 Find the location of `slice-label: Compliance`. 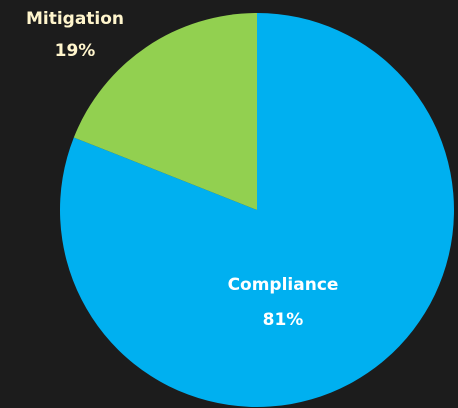

slice-label: Compliance is located at coordinates (283, 285).